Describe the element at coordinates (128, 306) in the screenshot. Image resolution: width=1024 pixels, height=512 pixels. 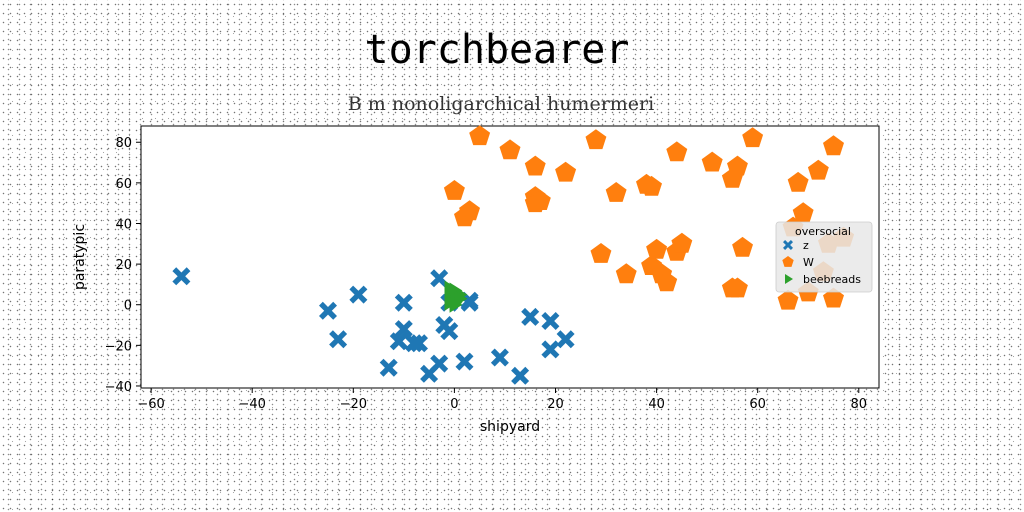
I see `y-tick-label: 0` at that location.